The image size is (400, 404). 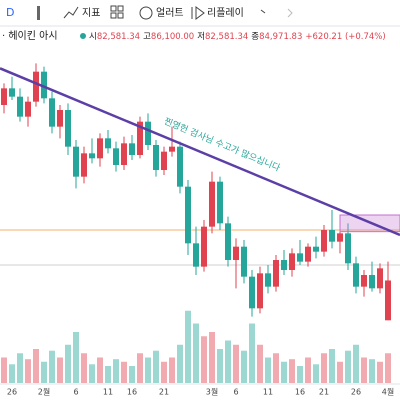 I want to click on indicator-icon, so click(x=71, y=12).